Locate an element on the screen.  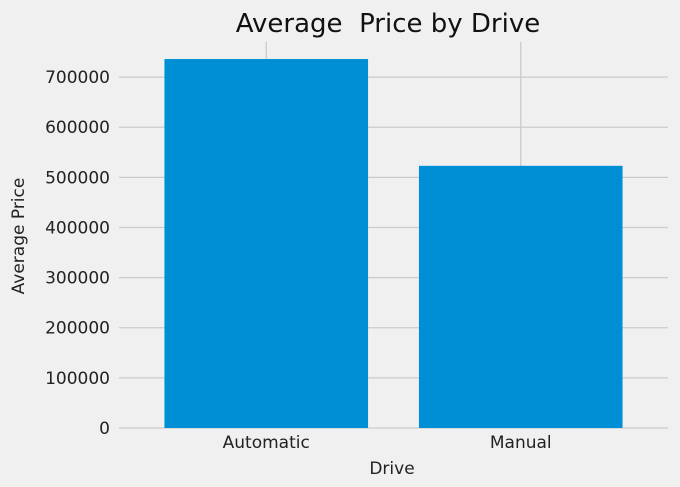
y-tick-label: 200000 is located at coordinates (77, 329).